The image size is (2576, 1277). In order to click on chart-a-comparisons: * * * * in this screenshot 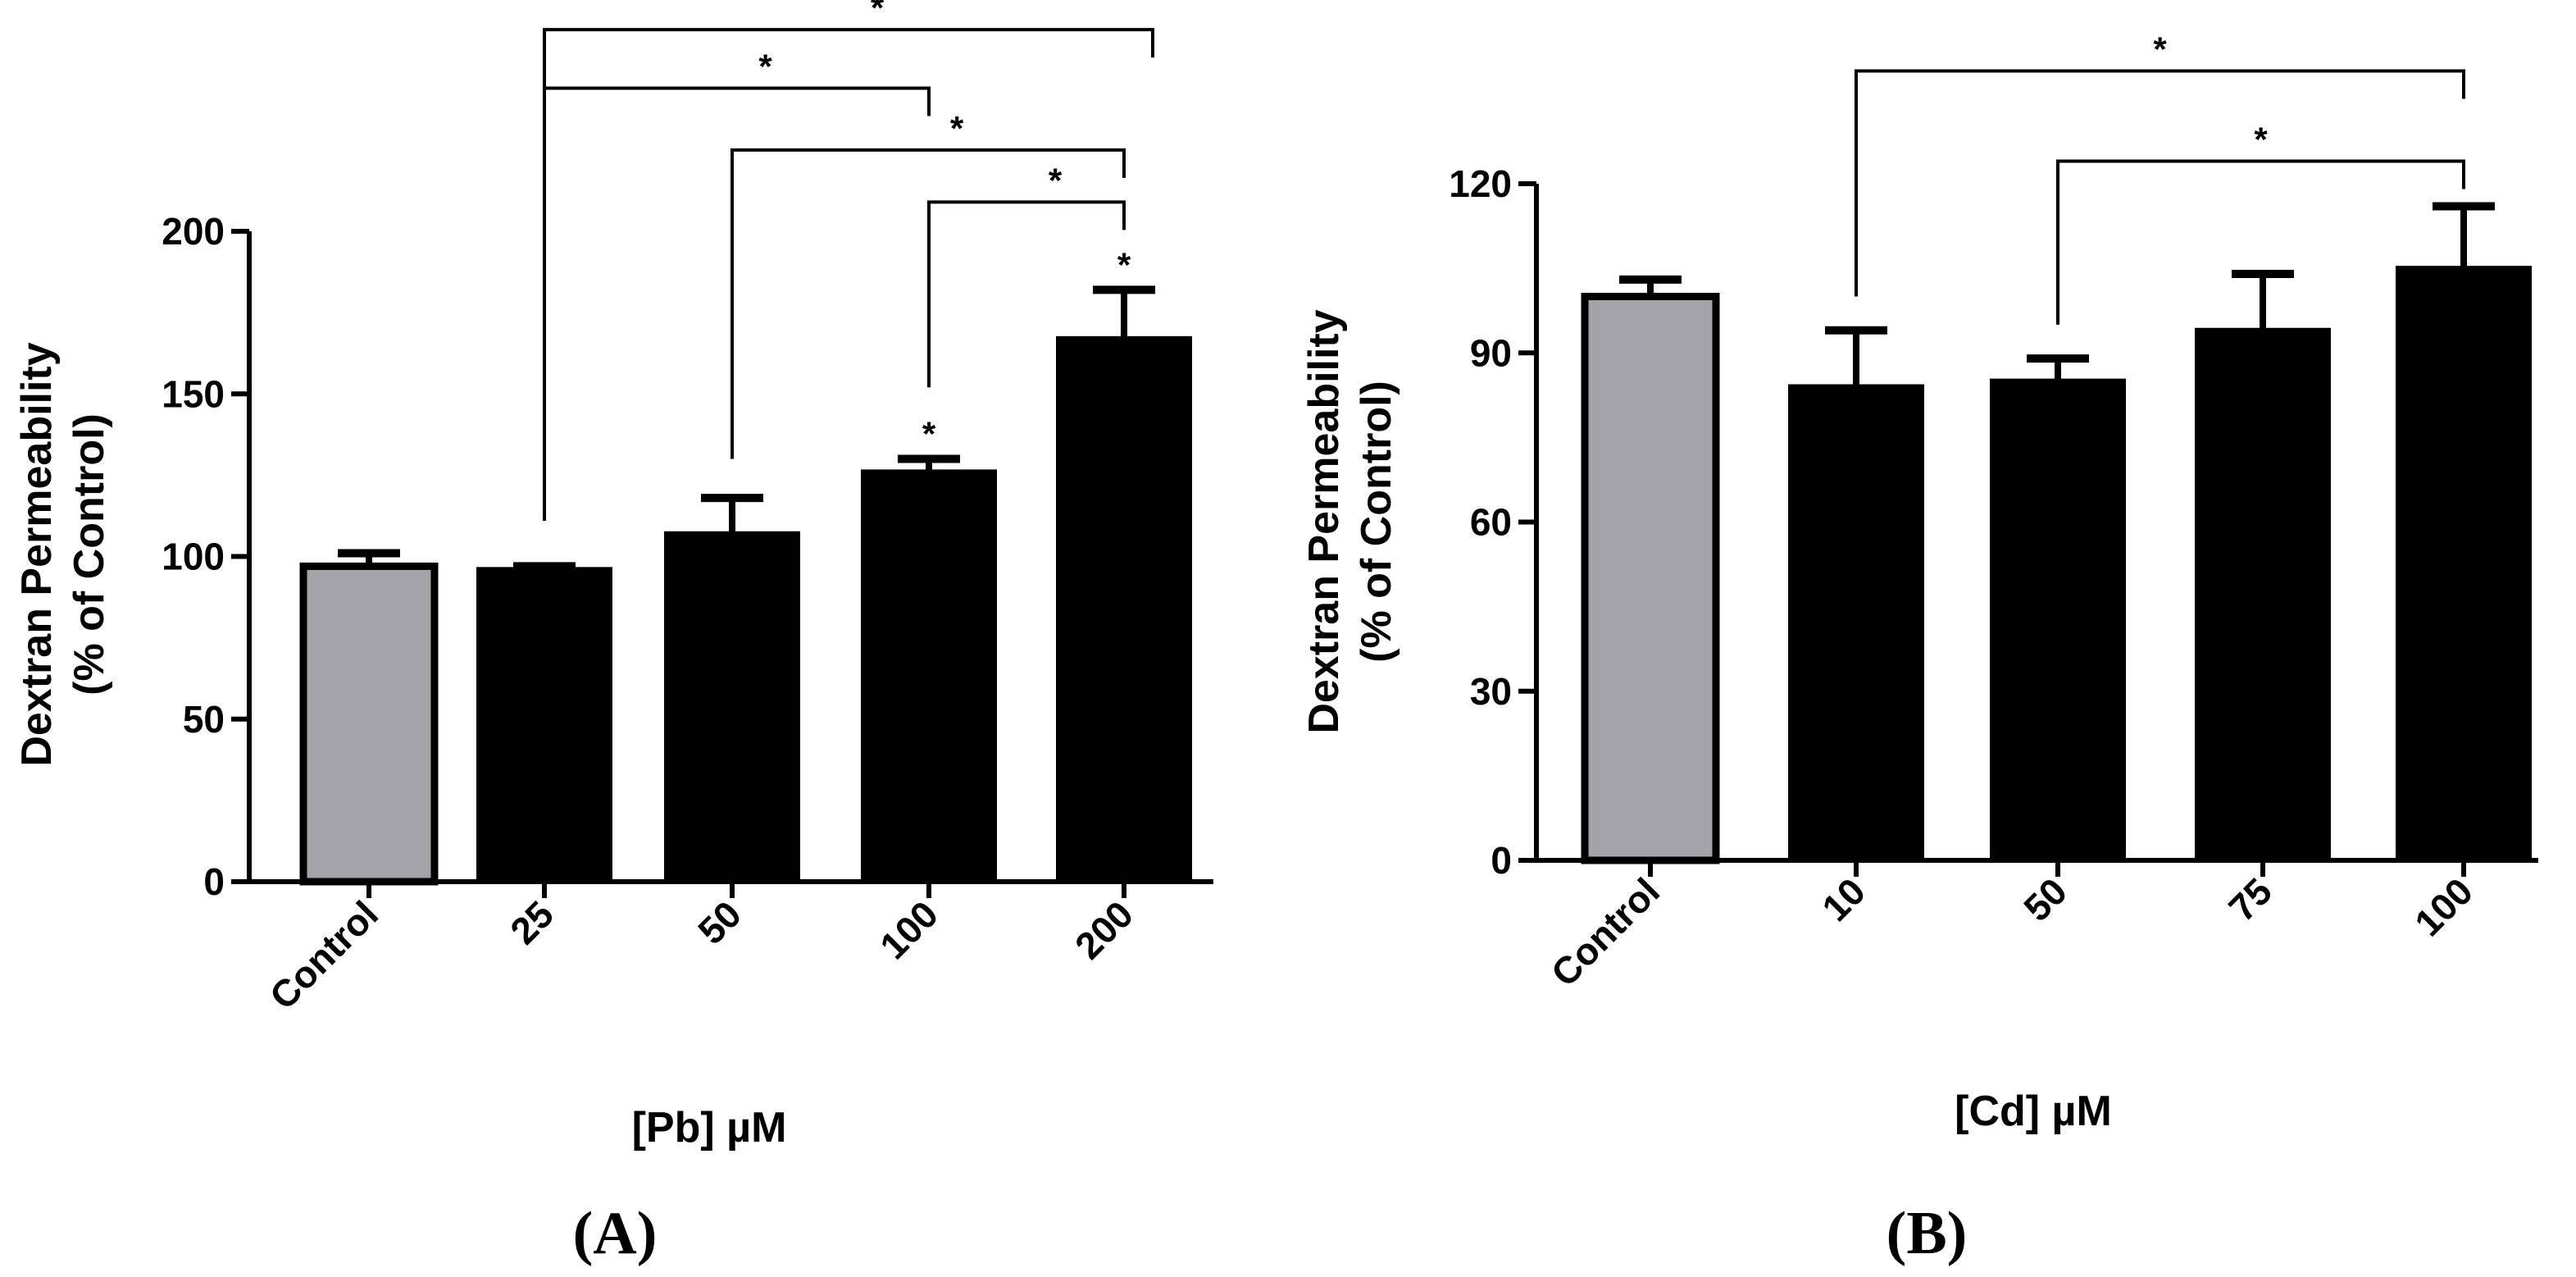, I will do `click(849, 260)`.